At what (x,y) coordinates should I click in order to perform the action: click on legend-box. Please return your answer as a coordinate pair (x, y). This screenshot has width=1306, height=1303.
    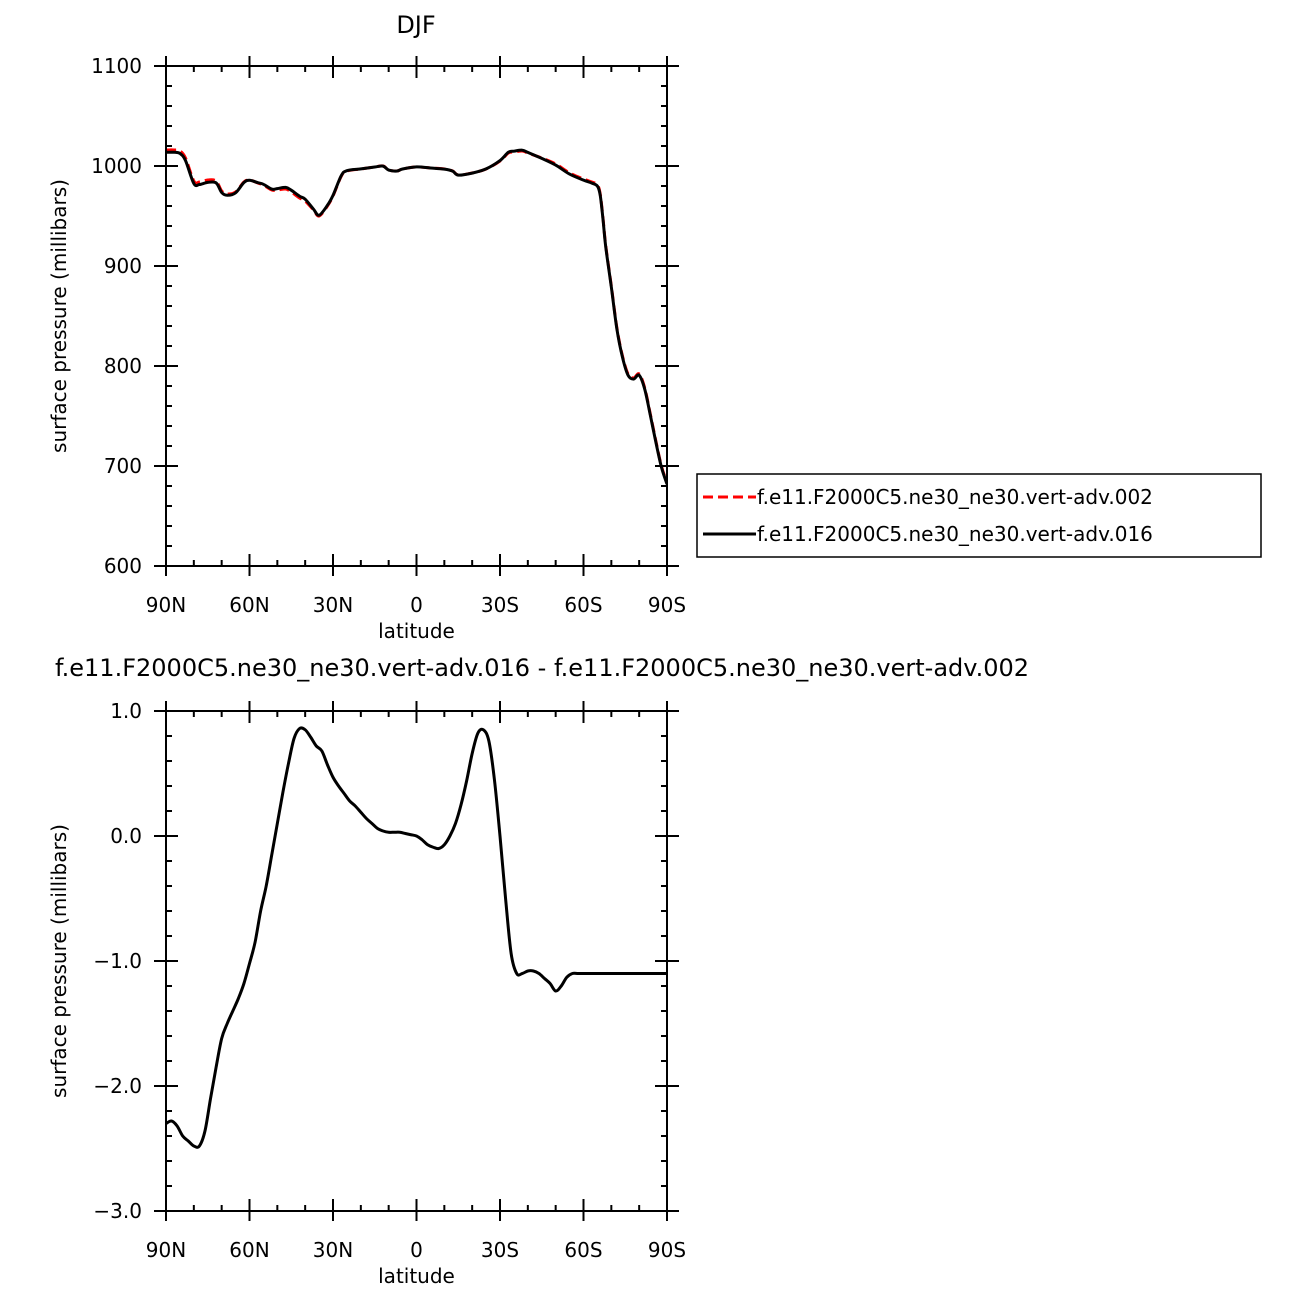
    Looking at the image, I should click on (979, 515).